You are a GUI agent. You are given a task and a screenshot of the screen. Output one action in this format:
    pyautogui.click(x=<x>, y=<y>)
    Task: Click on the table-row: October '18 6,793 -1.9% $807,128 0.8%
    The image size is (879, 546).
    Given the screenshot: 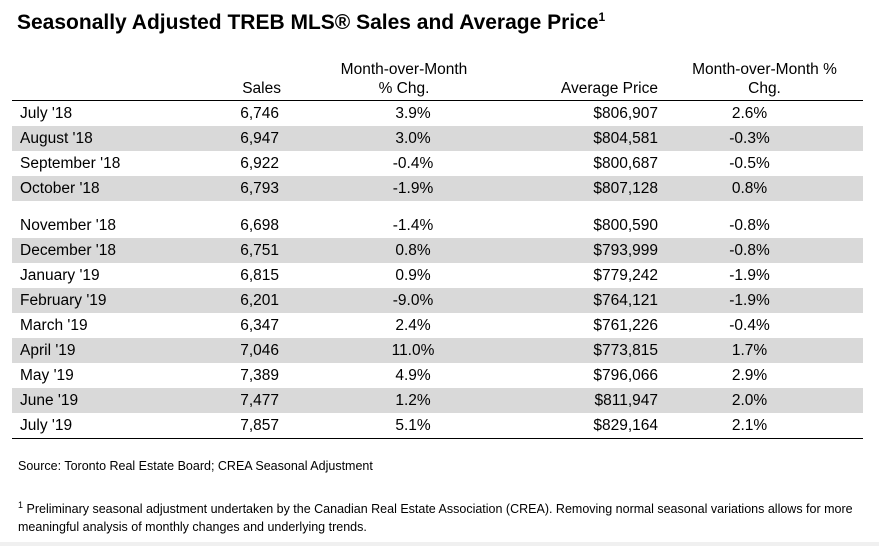 What is the action you would take?
    pyautogui.click(x=437, y=188)
    